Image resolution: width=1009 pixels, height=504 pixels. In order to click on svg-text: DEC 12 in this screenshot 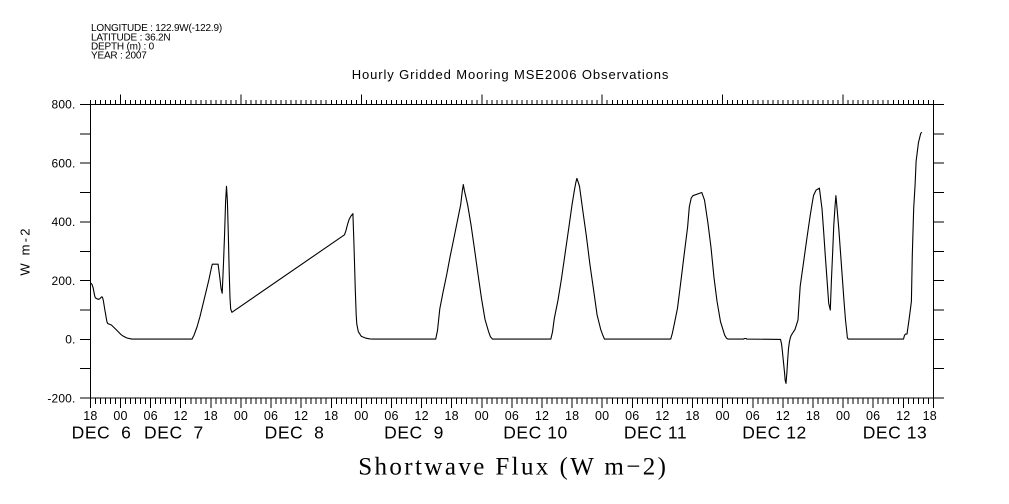, I will do `click(774, 432)`.